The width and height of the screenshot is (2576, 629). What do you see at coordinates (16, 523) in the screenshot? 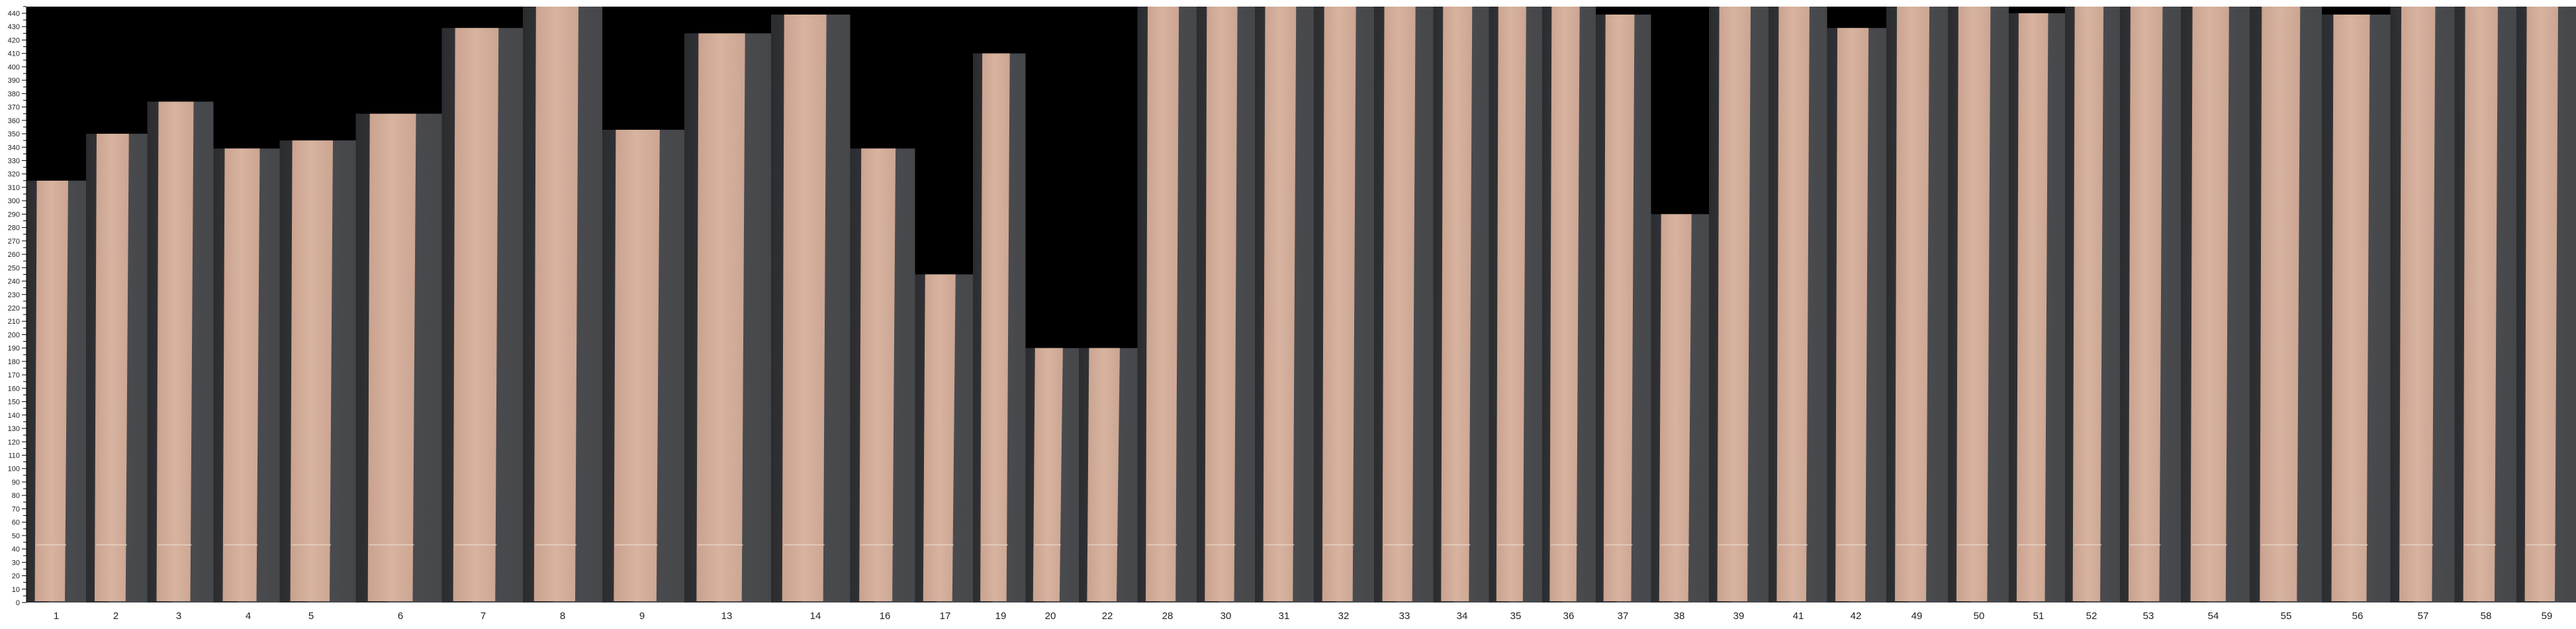
I see `y-tick-label: 60` at bounding box center [16, 523].